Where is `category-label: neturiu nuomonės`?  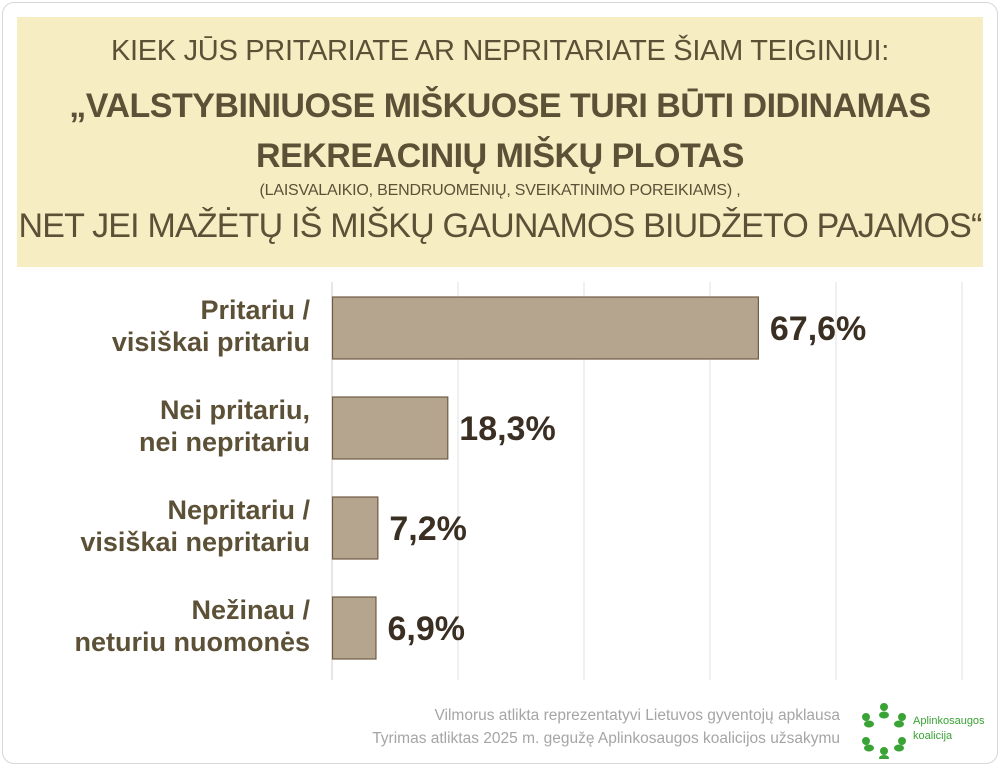
category-label: neturiu nuomonės is located at coordinates (193, 642).